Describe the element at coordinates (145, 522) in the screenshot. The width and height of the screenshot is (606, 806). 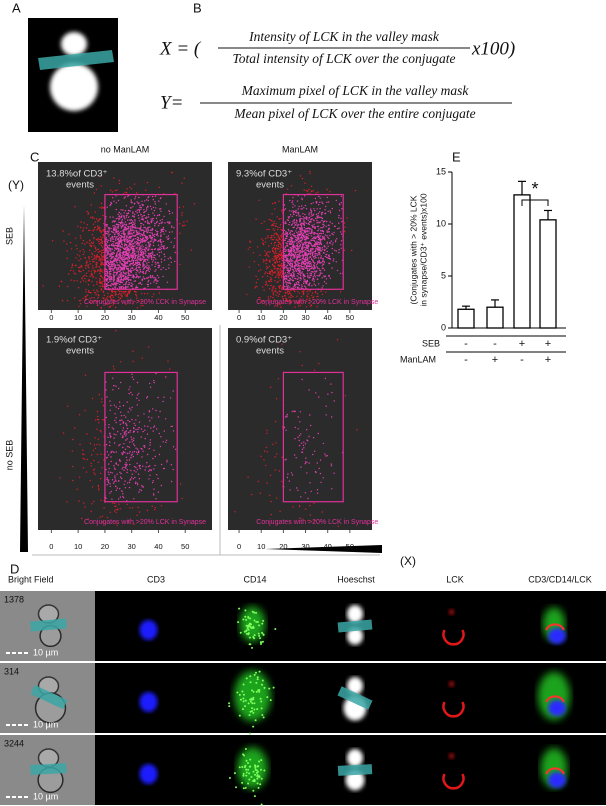
I see `gate-label: Conjugates with >20% LCK in Synapse` at that location.